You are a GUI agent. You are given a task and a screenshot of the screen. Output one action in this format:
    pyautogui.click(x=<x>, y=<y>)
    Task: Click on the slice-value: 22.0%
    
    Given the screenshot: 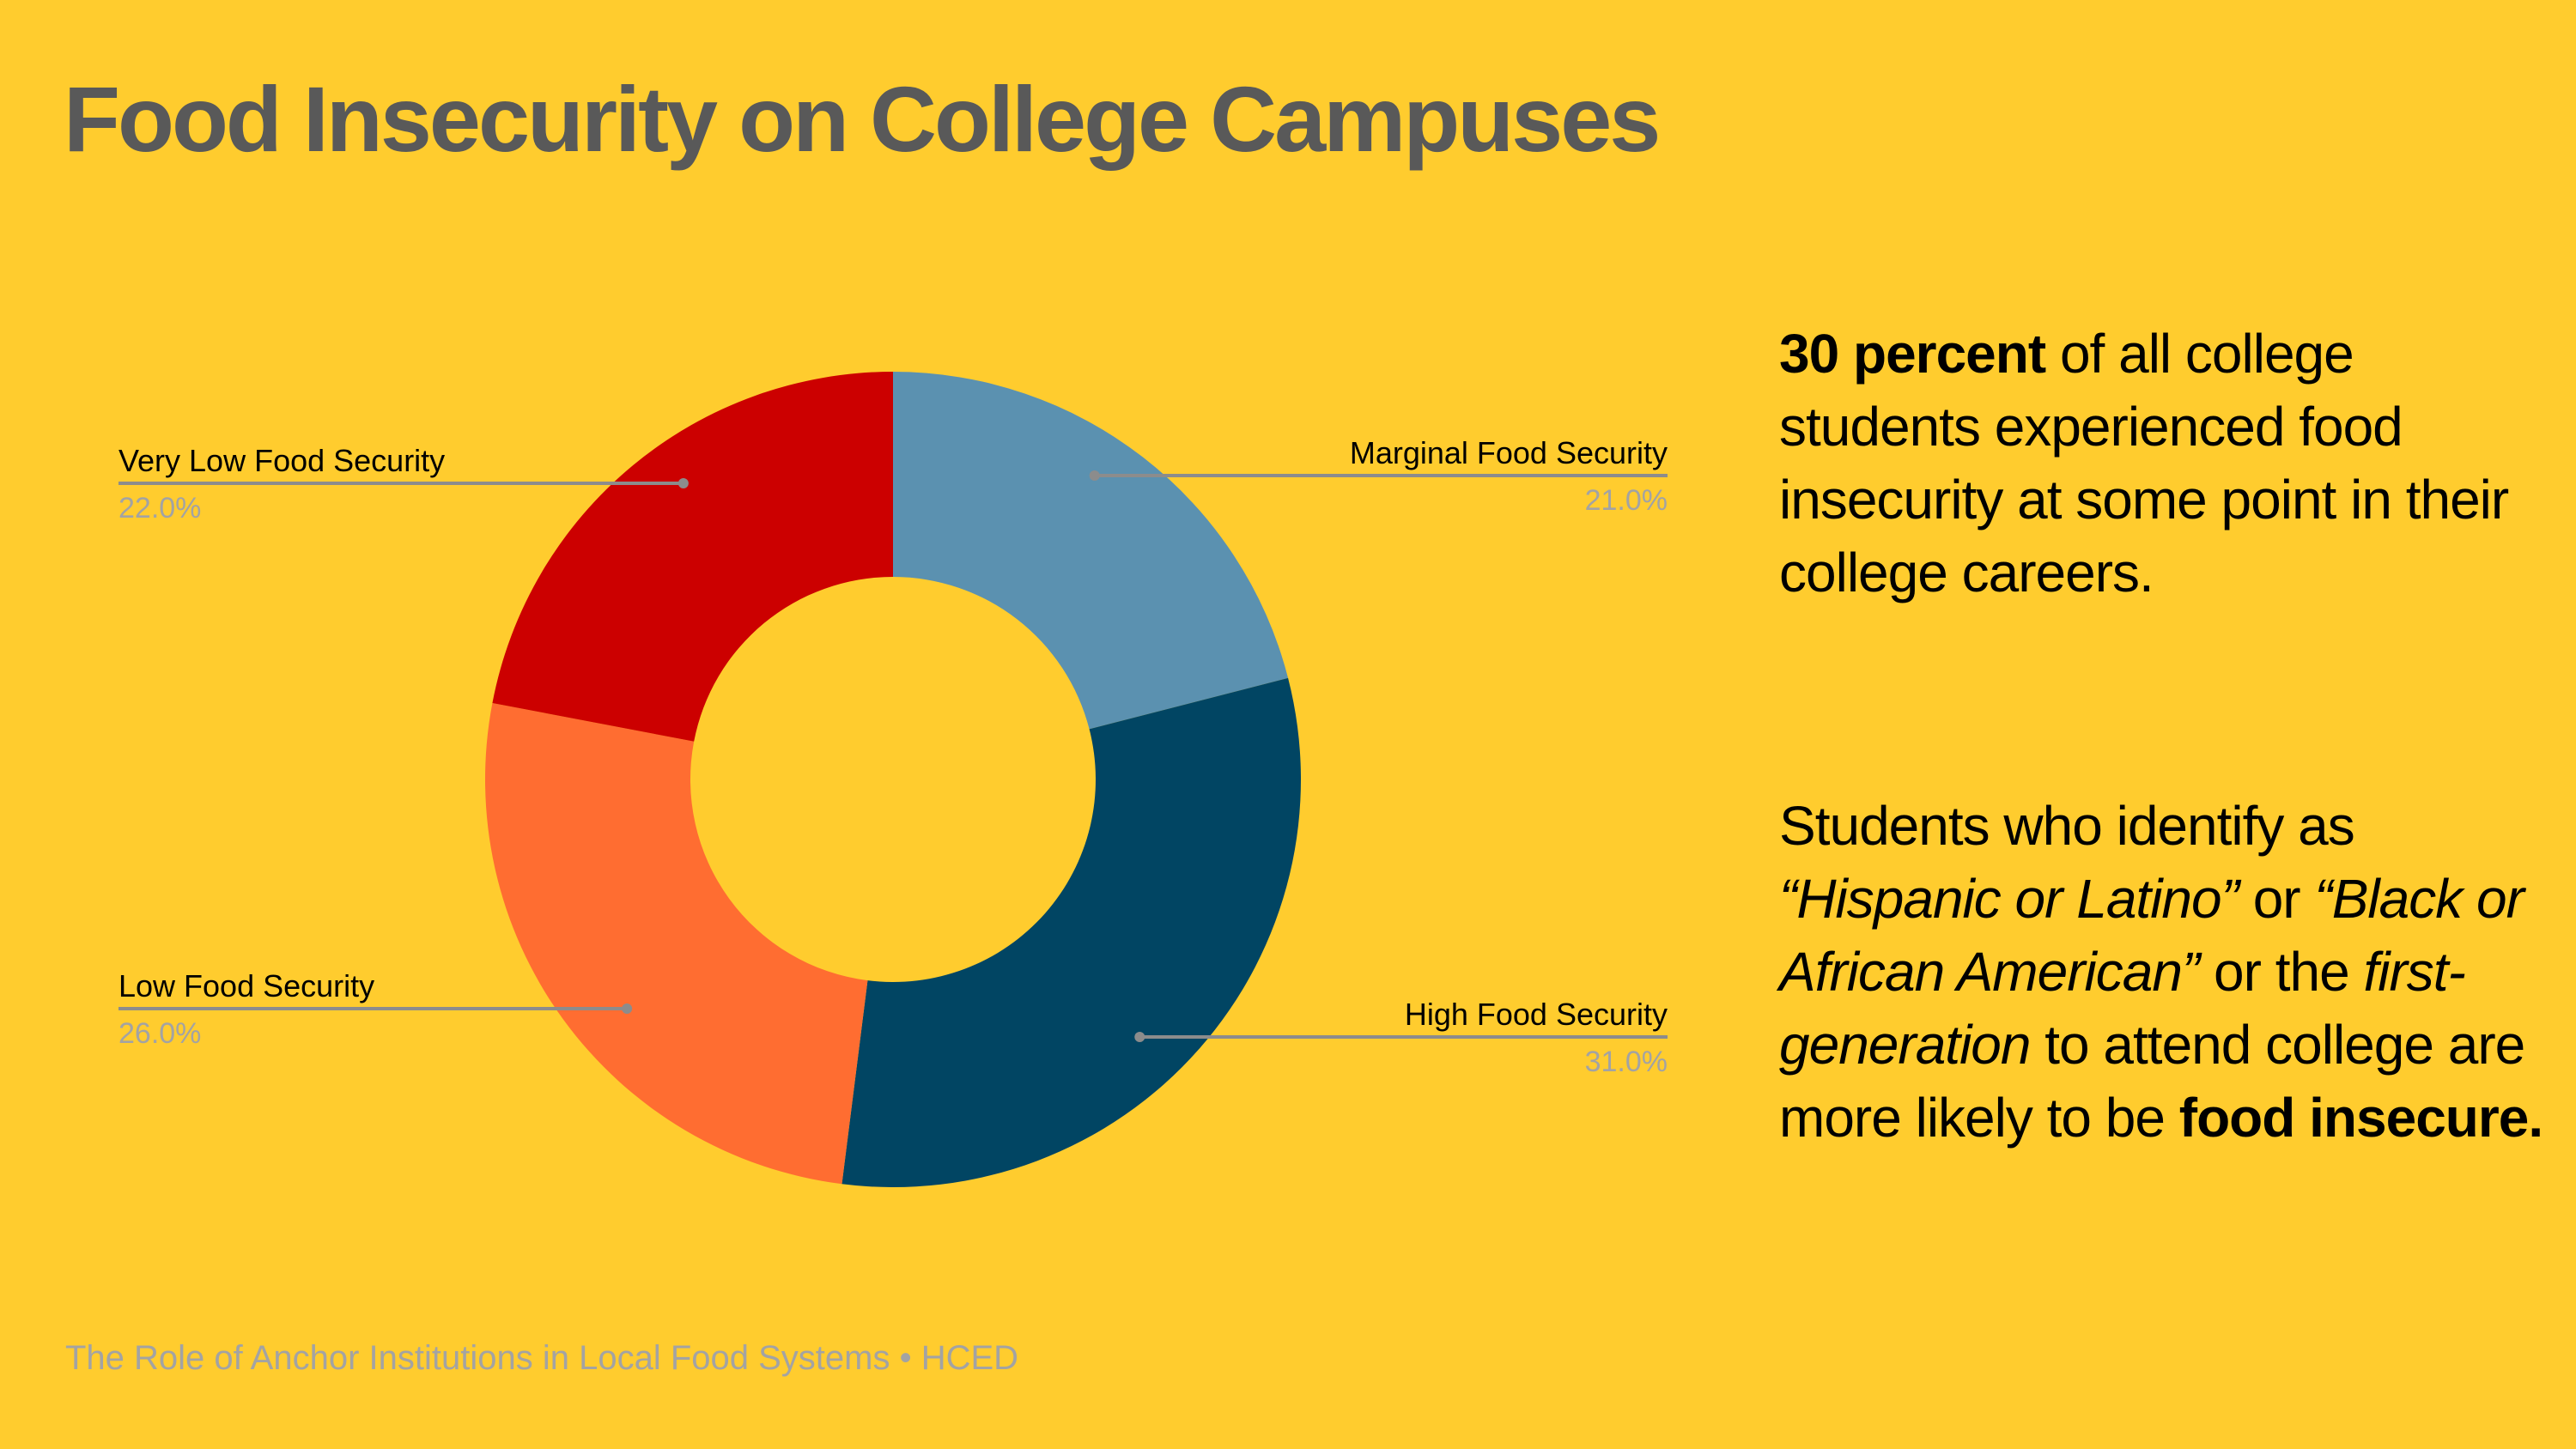 What is the action you would take?
    pyautogui.click(x=159, y=508)
    